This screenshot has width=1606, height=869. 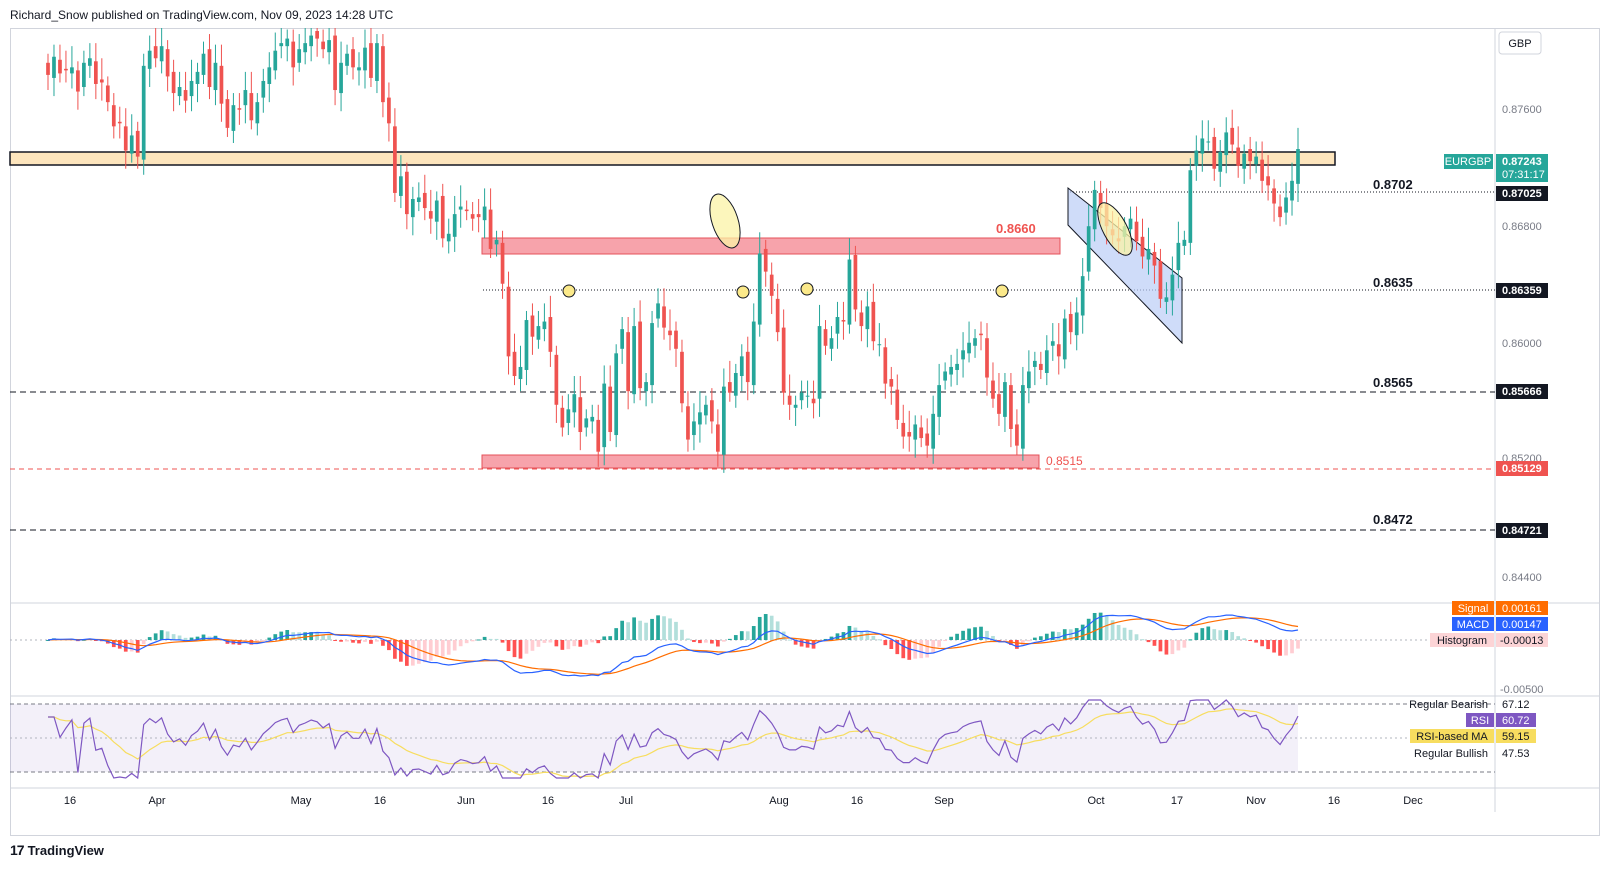 What do you see at coordinates (1480, 720) in the screenshot?
I see `rsi-legend-bg` at bounding box center [1480, 720].